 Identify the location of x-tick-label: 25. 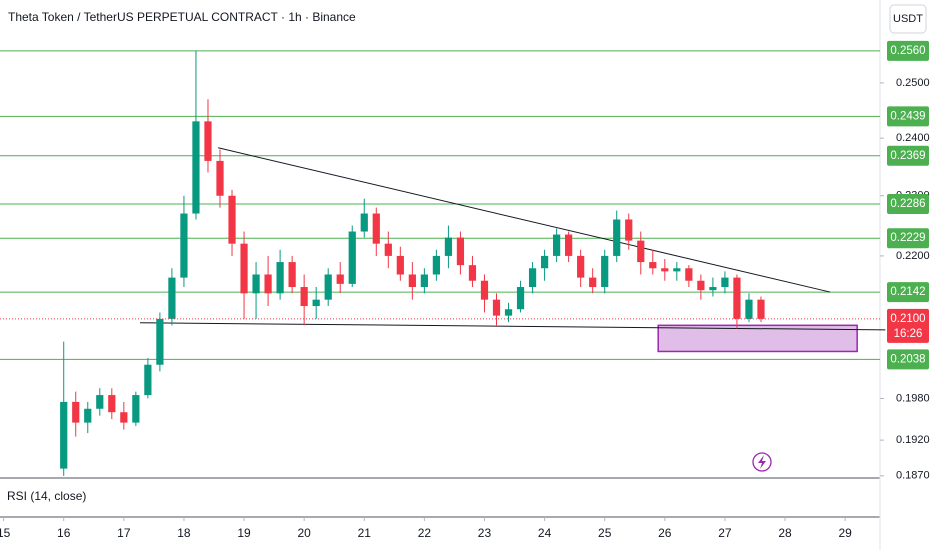
(605, 533).